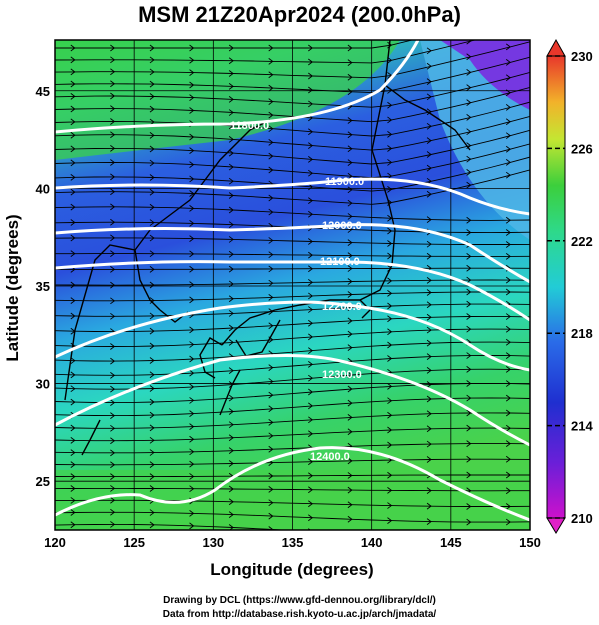 The height and width of the screenshot is (625, 599). What do you see at coordinates (43, 286) in the screenshot?
I see `y-axis: 25 30 35 40 45` at bounding box center [43, 286].